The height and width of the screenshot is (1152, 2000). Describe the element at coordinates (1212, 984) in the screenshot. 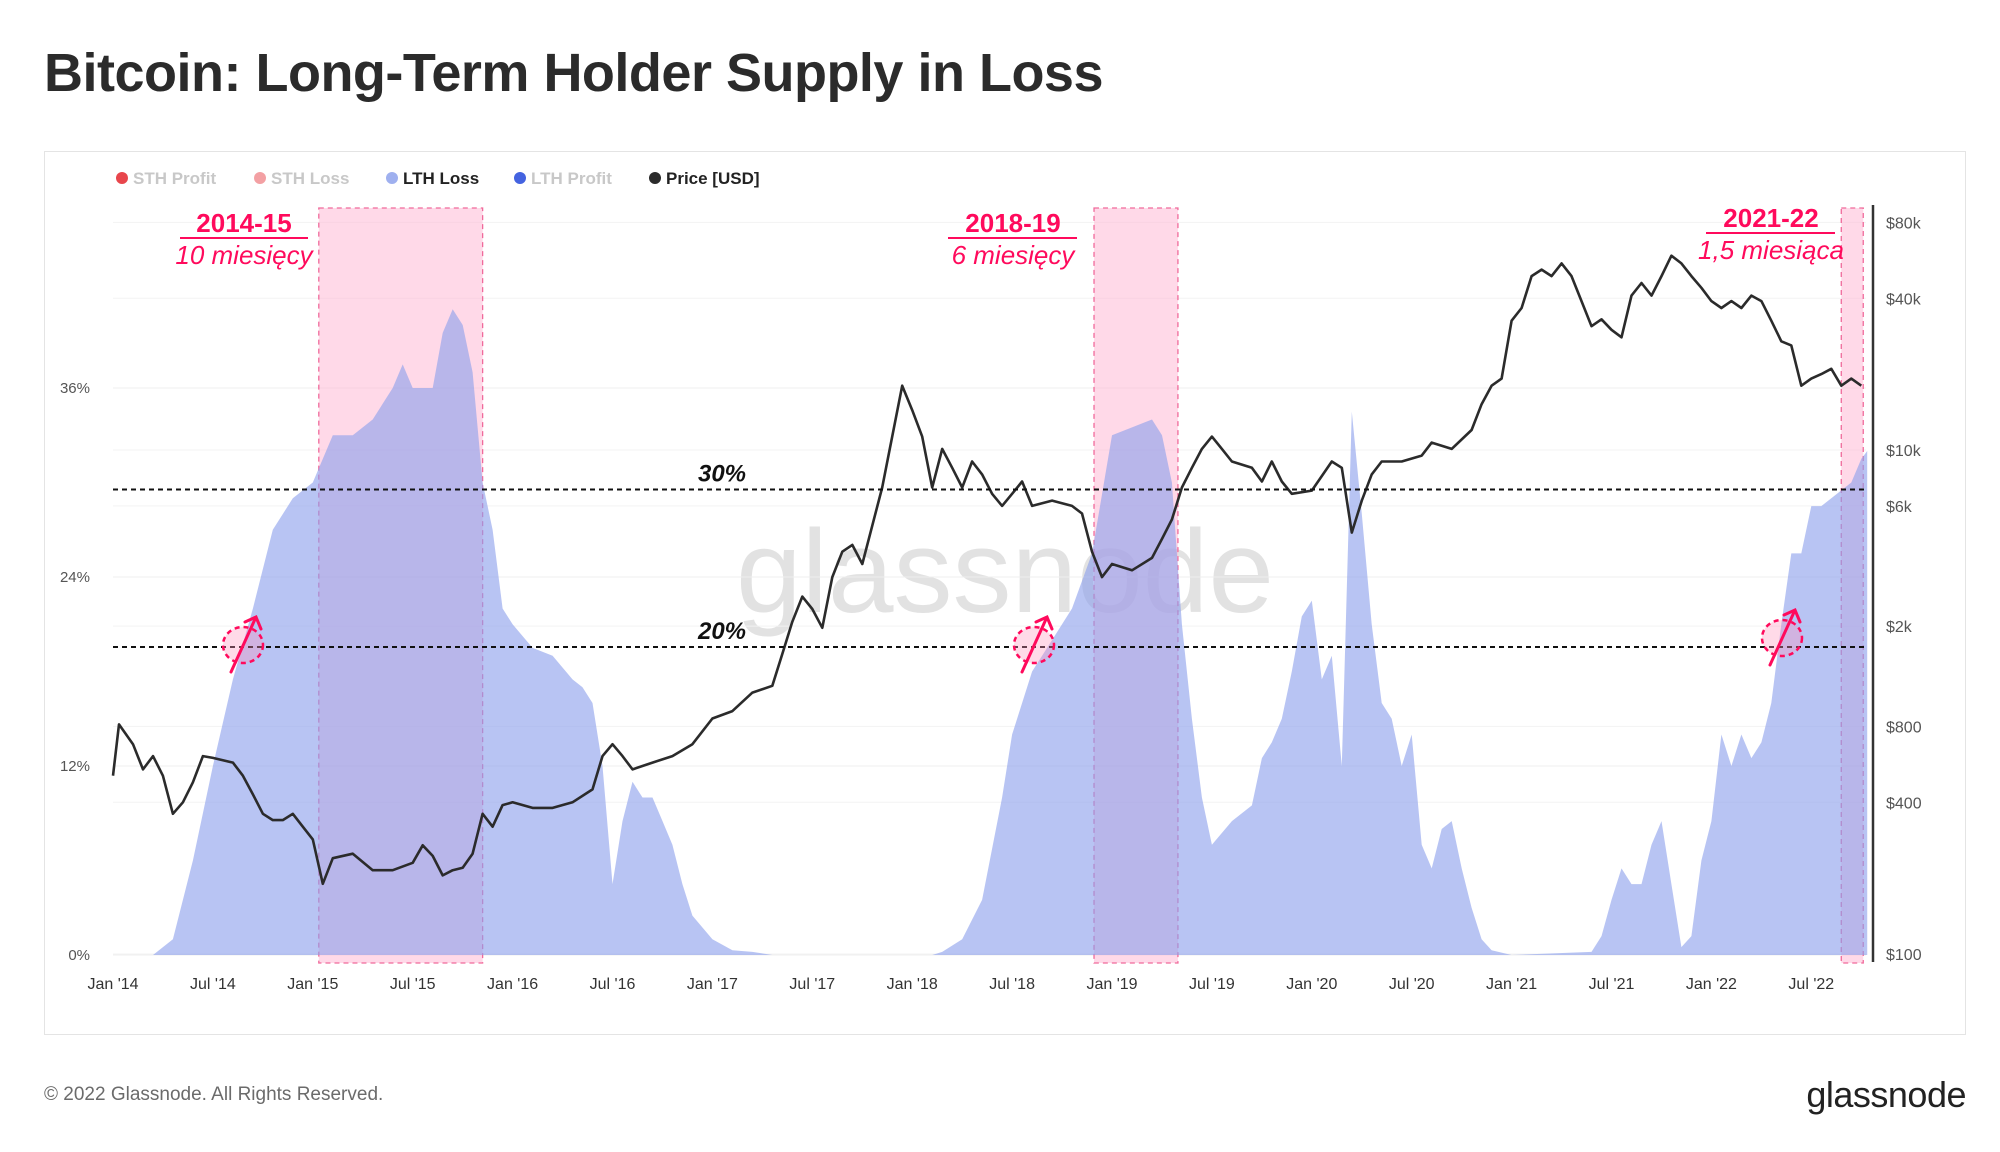

I see `x-tick-label: Jul '19` at that location.